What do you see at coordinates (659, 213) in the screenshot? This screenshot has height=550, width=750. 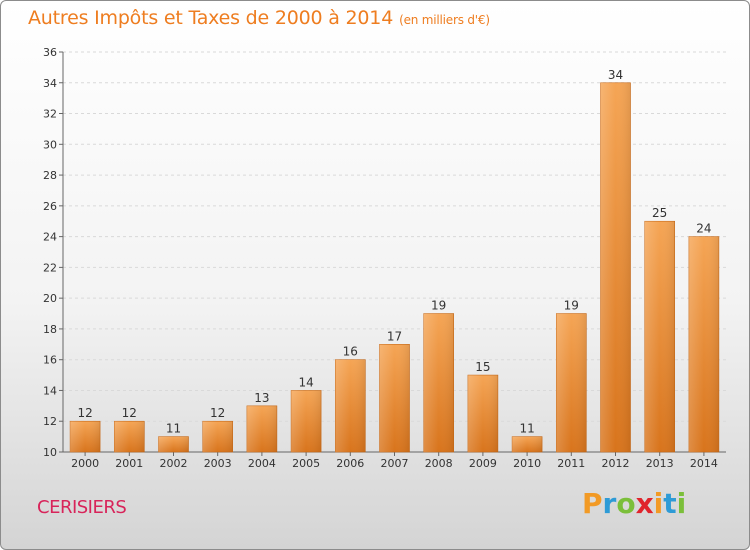 I see `data-label: 25` at bounding box center [659, 213].